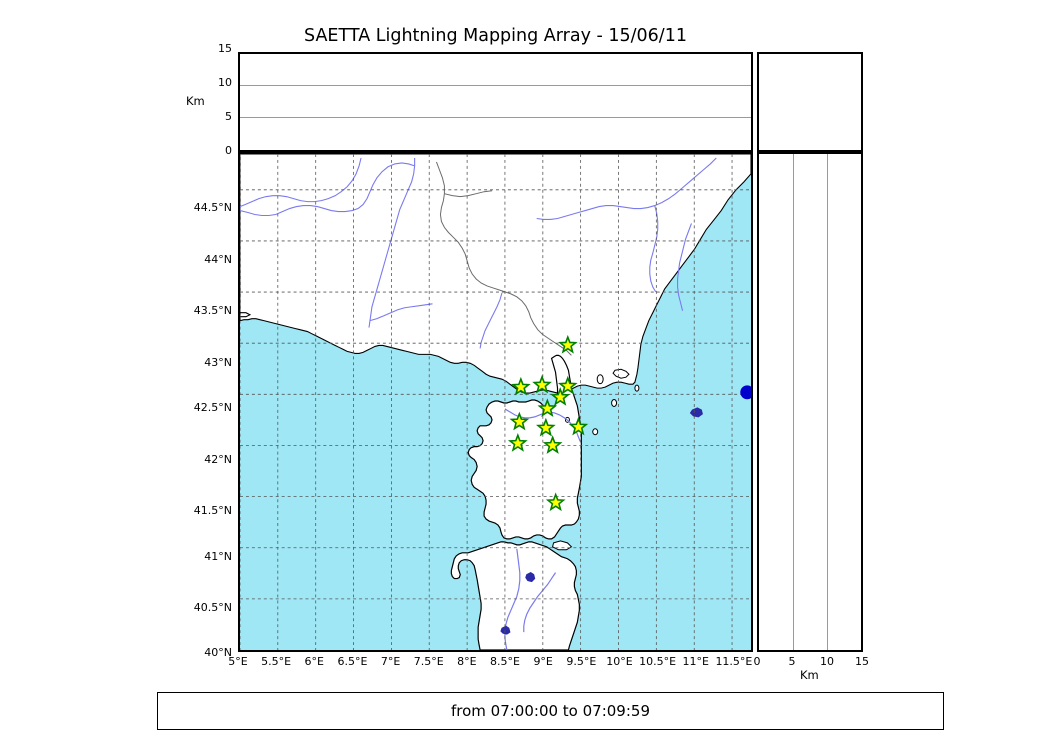 This screenshot has height=750, width=1050. Describe the element at coordinates (212, 607) in the screenshot. I see `map-ytick-40.5N: 40.5°N` at that location.